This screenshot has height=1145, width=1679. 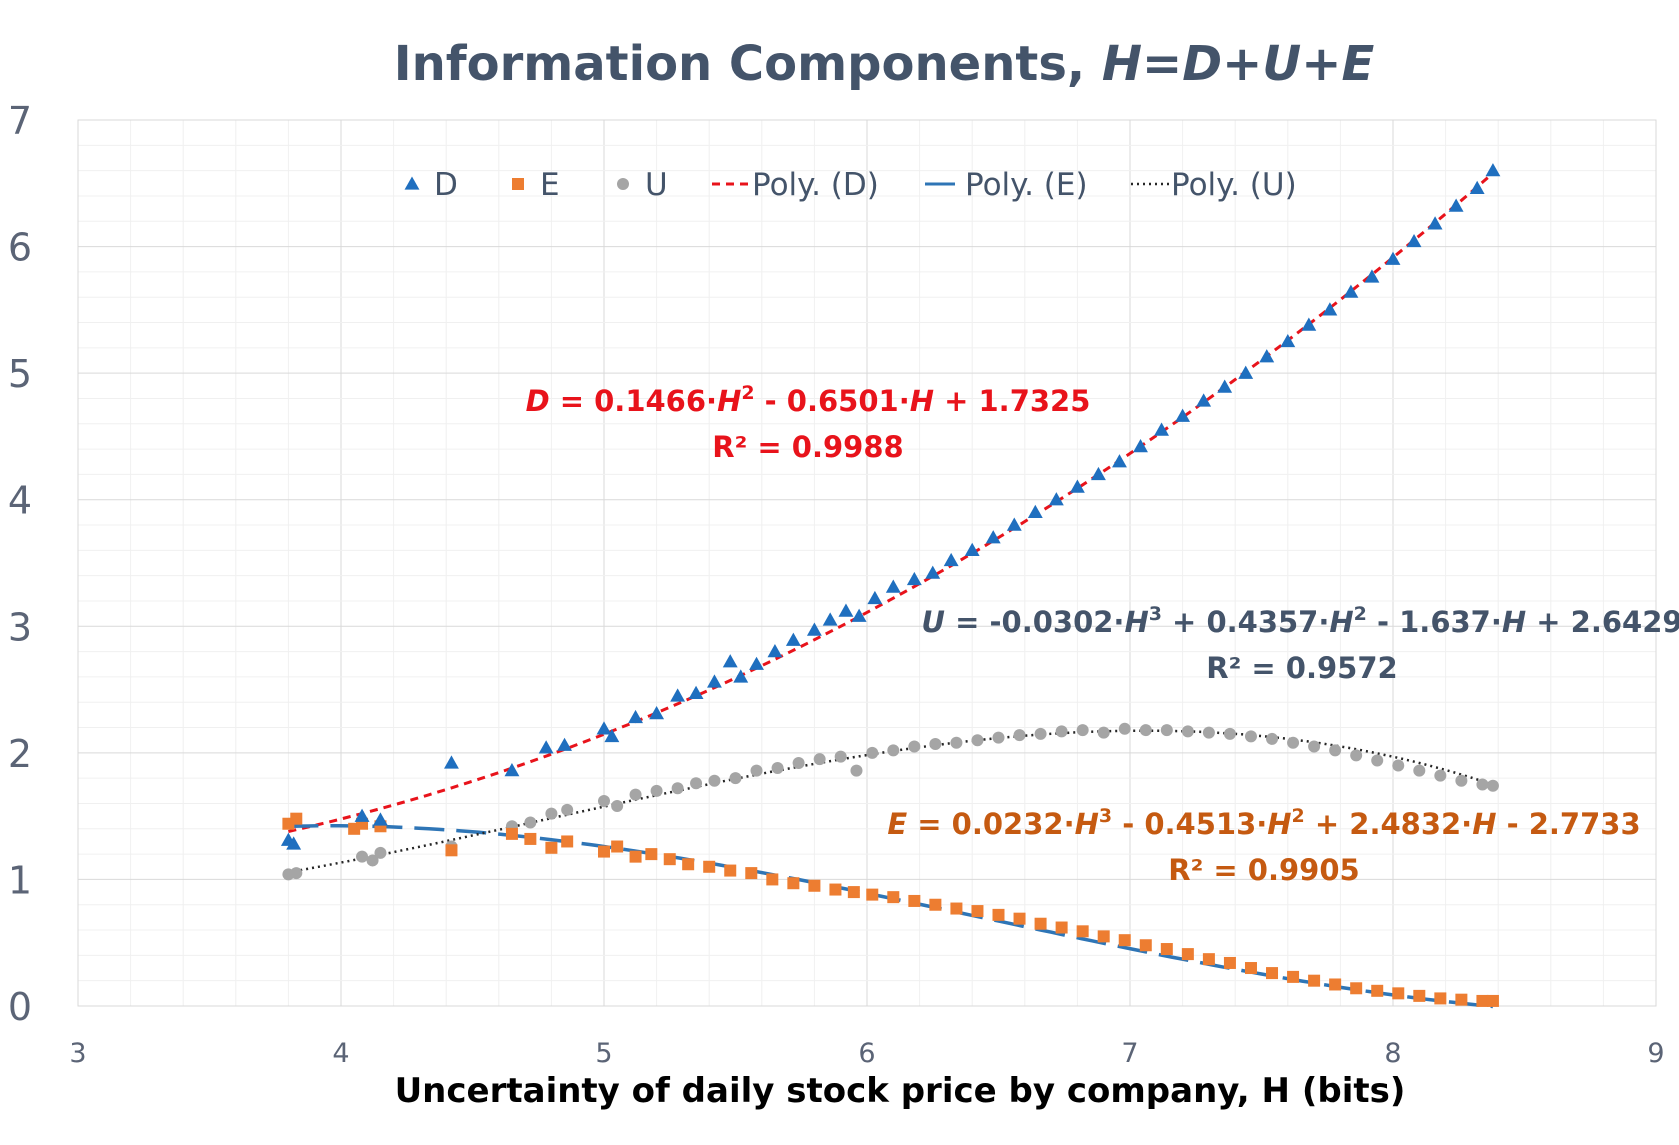 What do you see at coordinates (1129, 1053) in the screenshot?
I see `x-tick-label: 7` at bounding box center [1129, 1053].